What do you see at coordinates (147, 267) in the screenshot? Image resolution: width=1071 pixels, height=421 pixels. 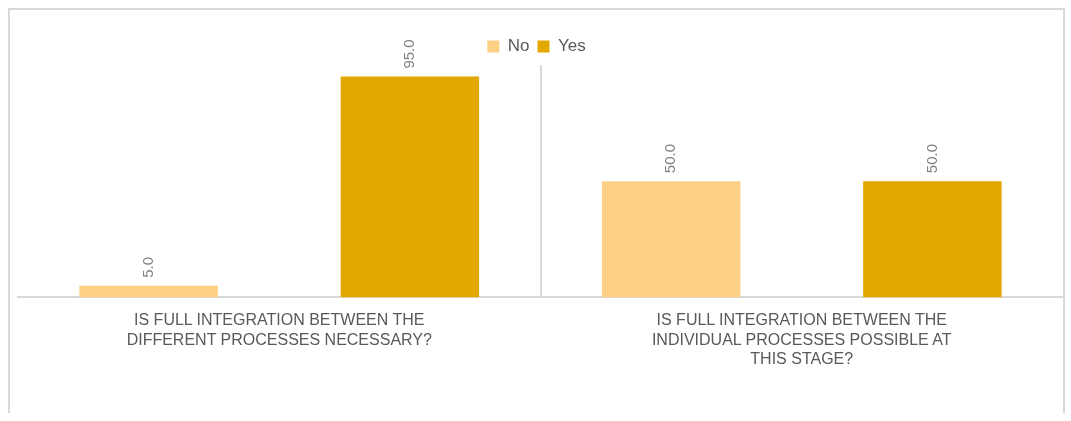 I see `data-label: 5.0` at bounding box center [147, 267].